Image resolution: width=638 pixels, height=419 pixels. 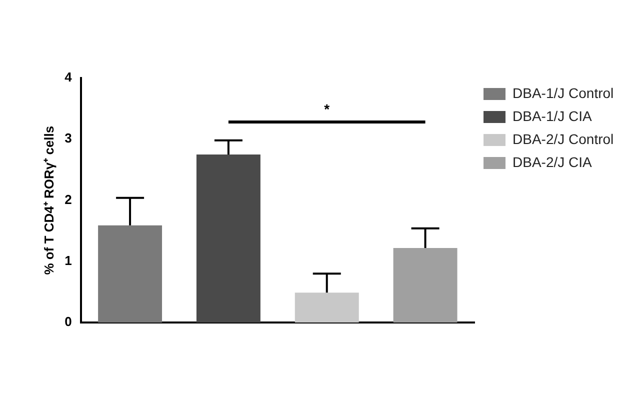 I want to click on y-axis-title: % of T CD4⁺ RORγ⁺ cells, so click(x=48, y=200).